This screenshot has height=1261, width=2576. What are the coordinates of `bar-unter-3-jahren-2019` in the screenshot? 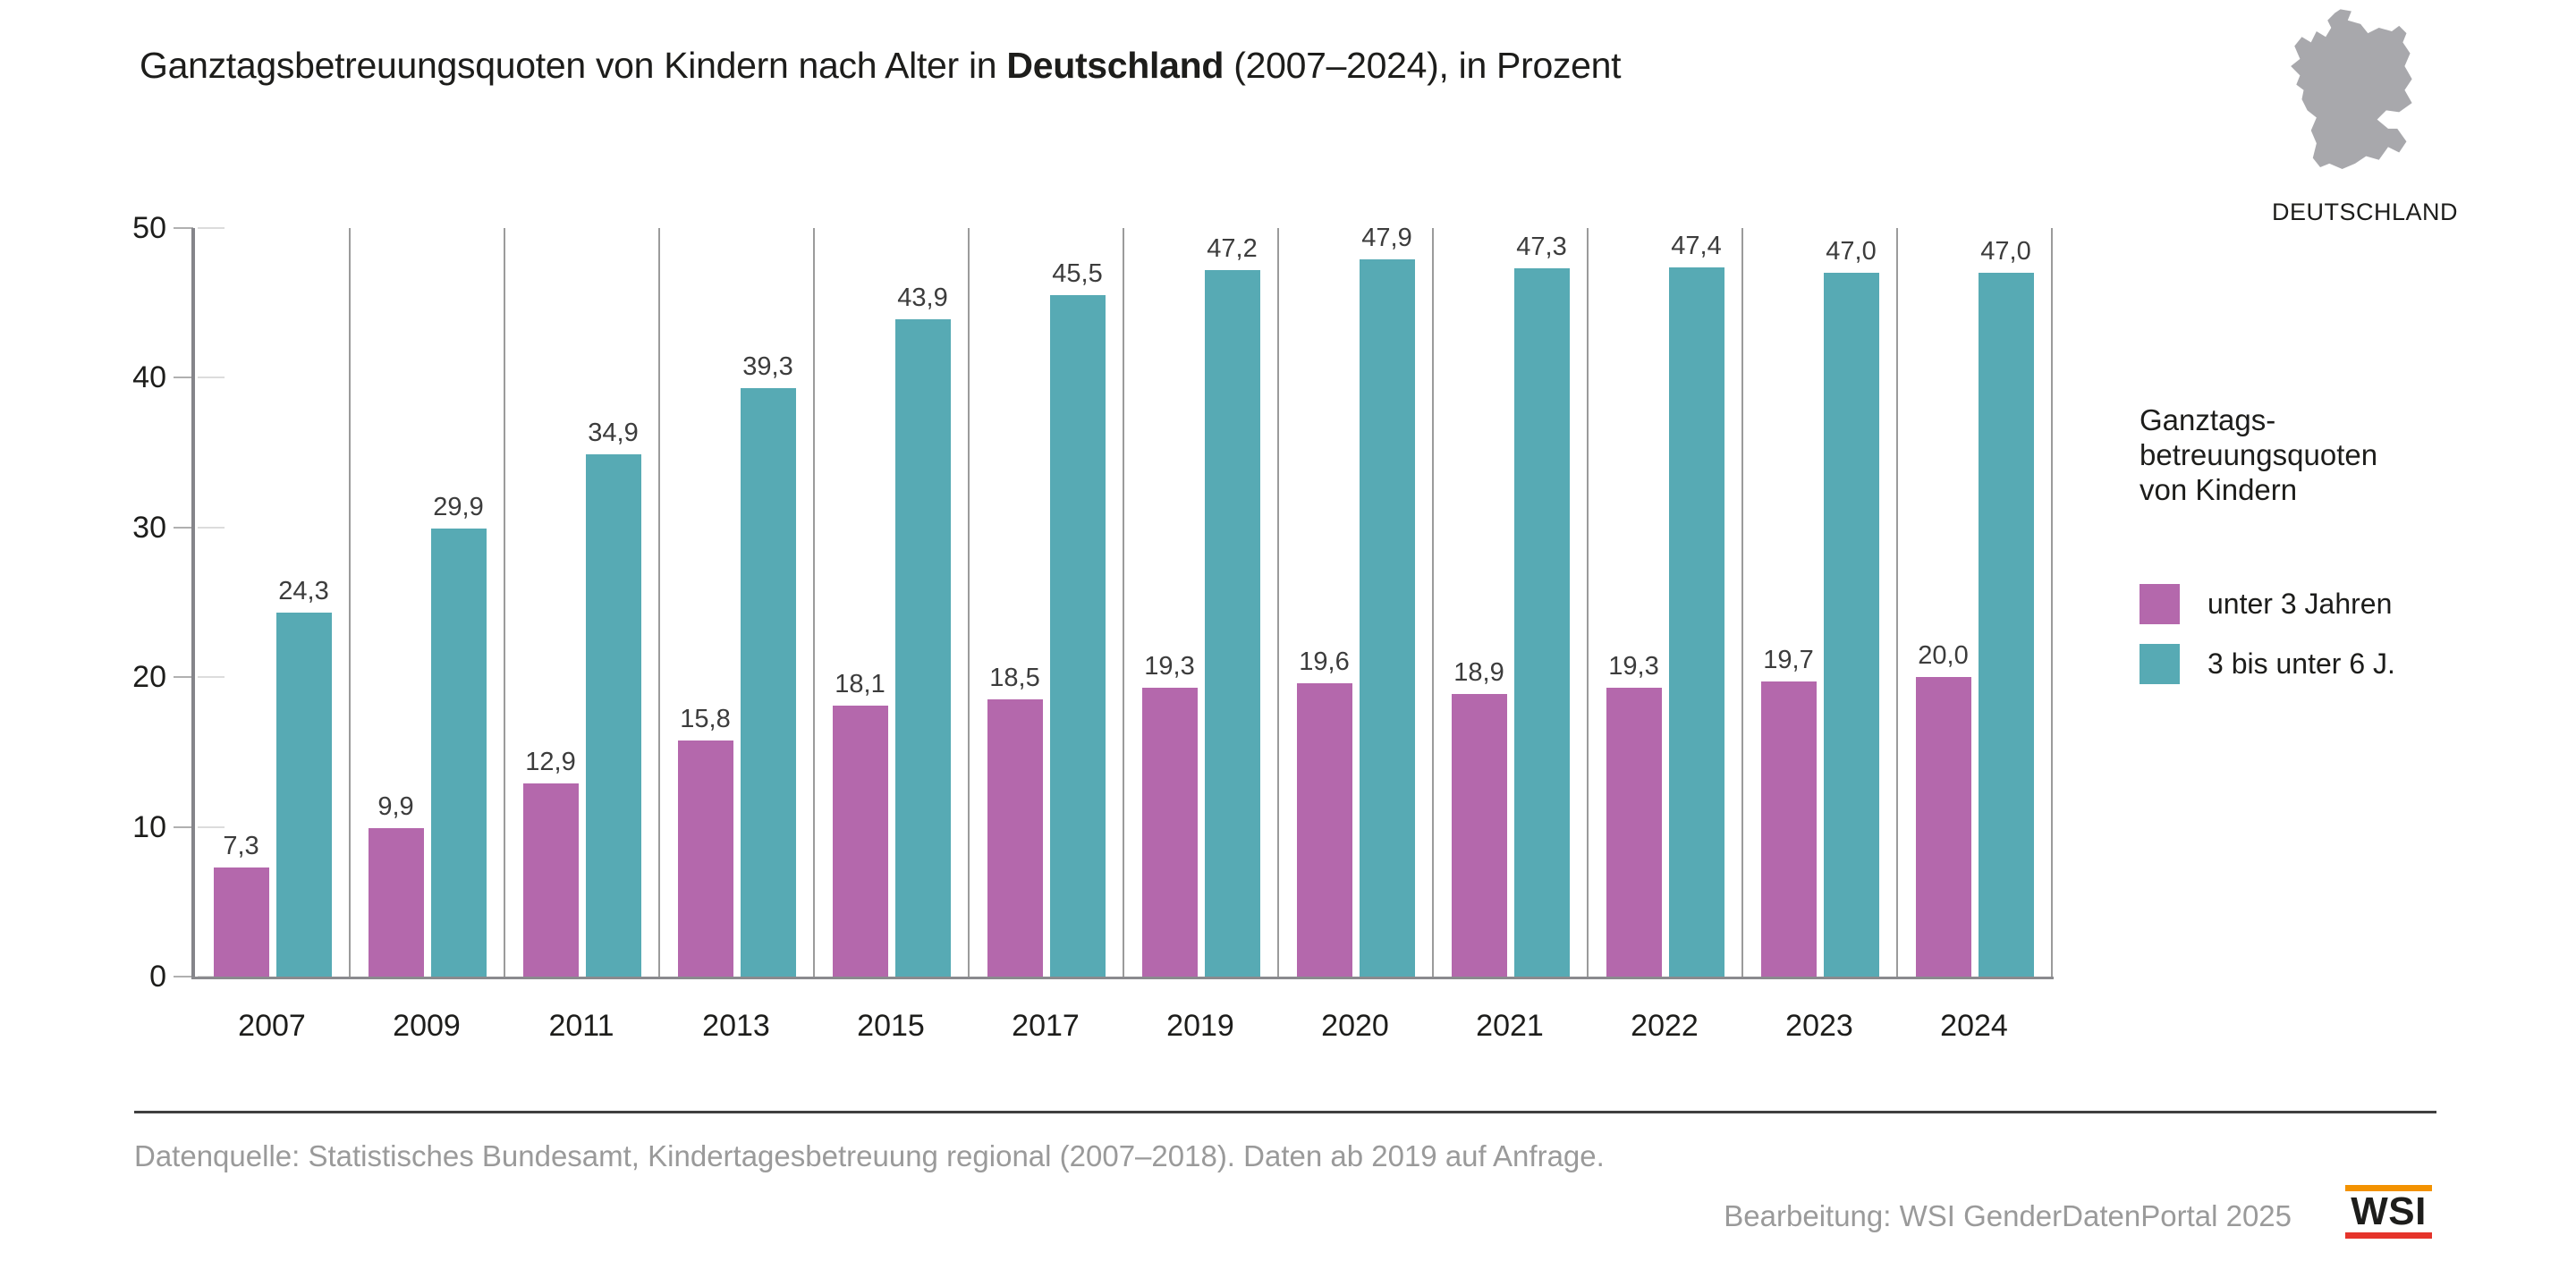 It's located at (1169, 832).